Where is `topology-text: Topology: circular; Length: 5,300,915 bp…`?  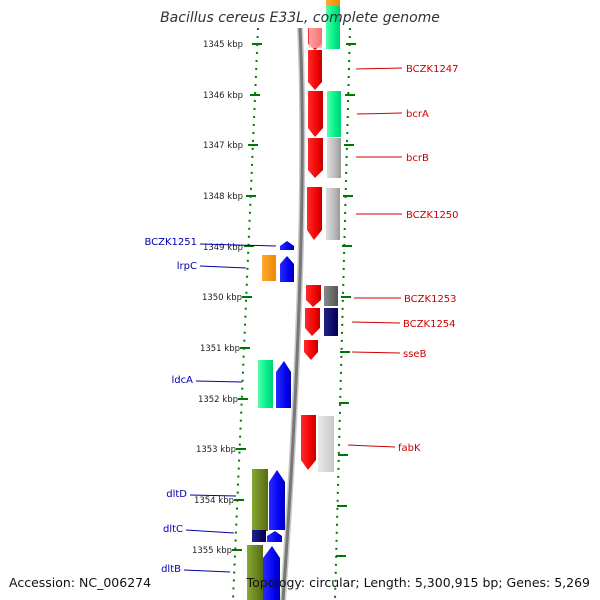
topology-text: Topology: circular; Length: 5,300,915 bp… is located at coordinates (418, 582).